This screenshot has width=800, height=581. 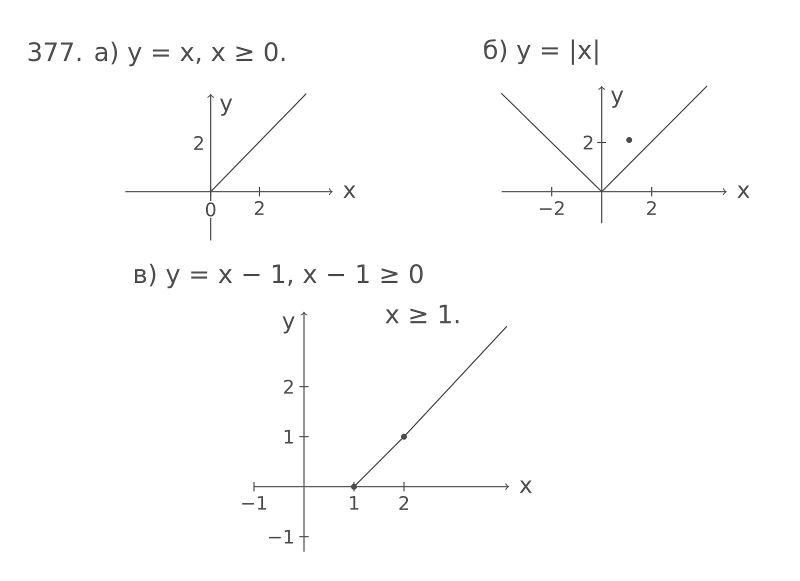 What do you see at coordinates (288, 387) in the screenshot?
I see `y-tick-label: 2` at bounding box center [288, 387].